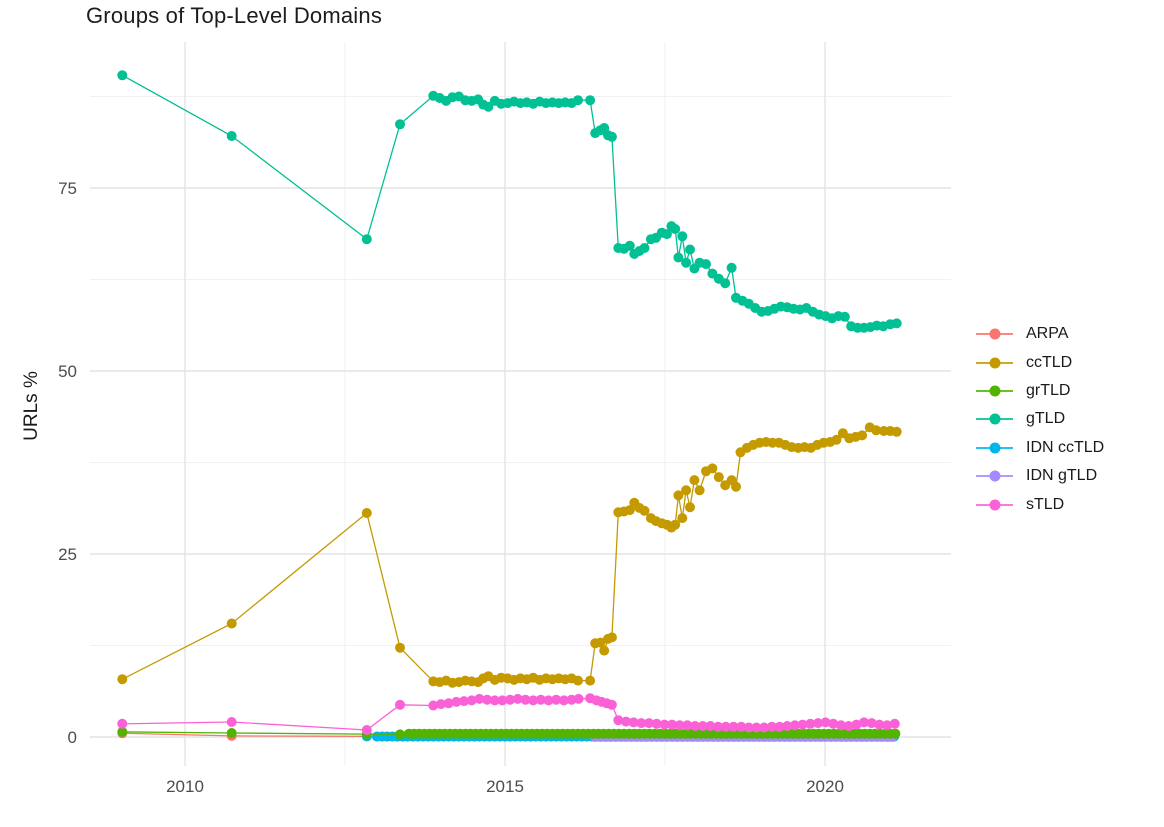  What do you see at coordinates (825, 786) in the screenshot?
I see `x-tick-label: 2020` at bounding box center [825, 786].